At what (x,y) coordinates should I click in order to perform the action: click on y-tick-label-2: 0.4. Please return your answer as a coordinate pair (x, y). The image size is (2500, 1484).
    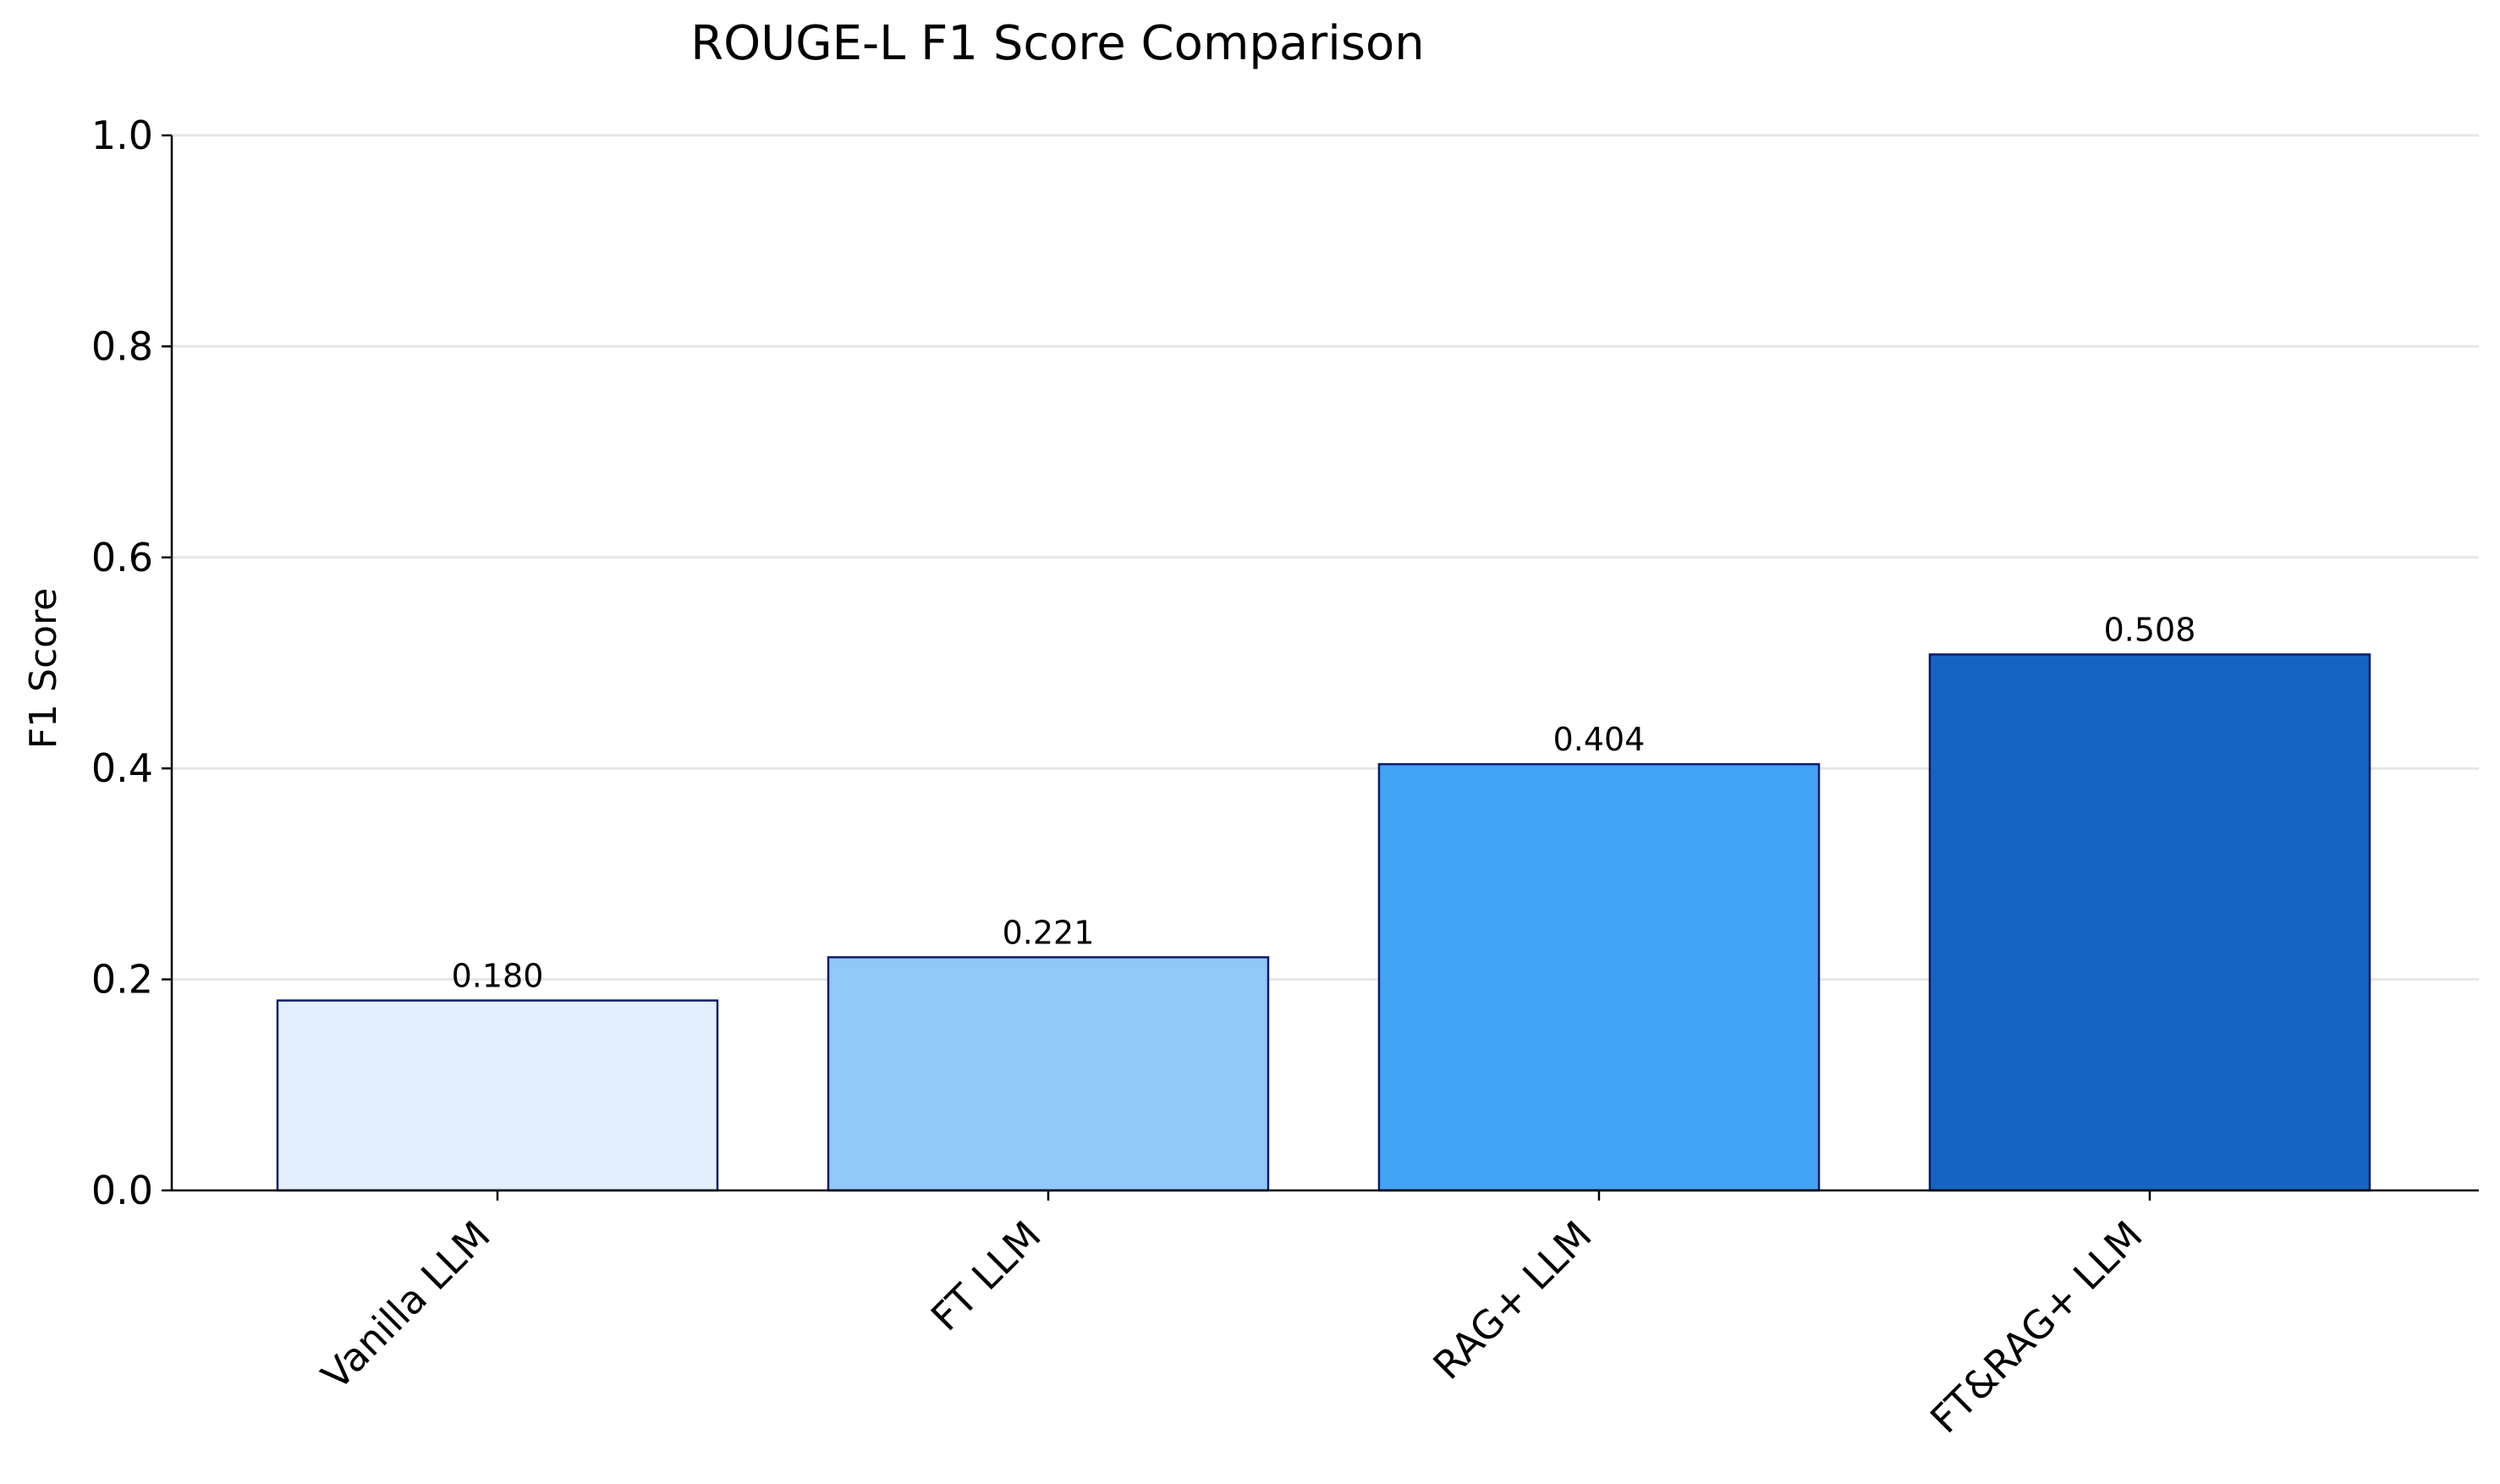
    Looking at the image, I should click on (122, 768).